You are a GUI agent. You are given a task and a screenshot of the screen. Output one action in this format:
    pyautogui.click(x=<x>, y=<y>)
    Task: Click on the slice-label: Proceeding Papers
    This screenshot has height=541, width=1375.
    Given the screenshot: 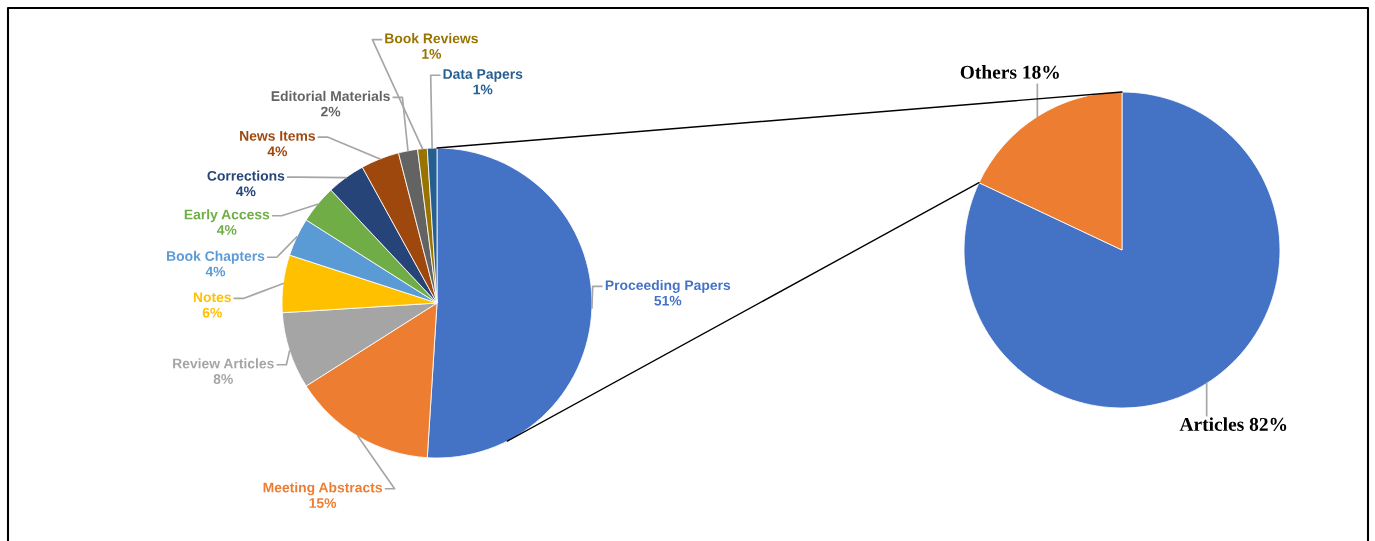 What is the action you would take?
    pyautogui.click(x=668, y=286)
    